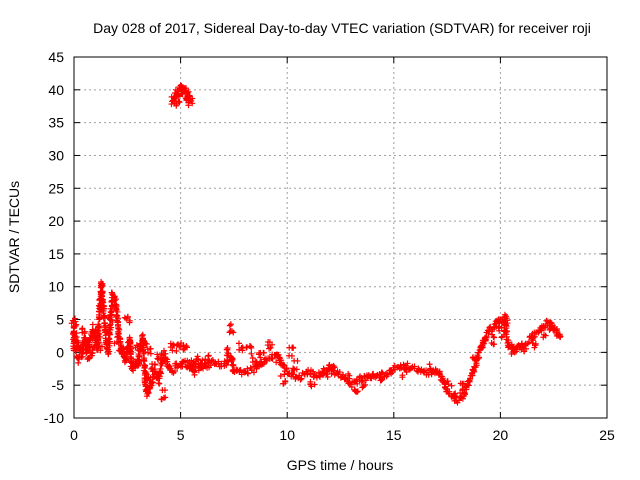 The width and height of the screenshot is (640, 480). Describe the element at coordinates (56, 188) in the screenshot. I see `y-tick-label: 25` at that location.